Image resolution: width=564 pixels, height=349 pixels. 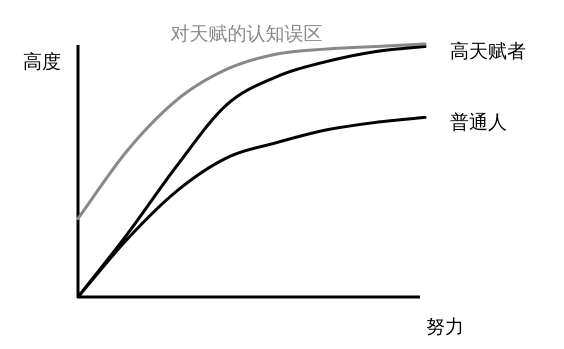 What do you see at coordinates (445, 327) in the screenshot?
I see `x-axis-title: 努力` at bounding box center [445, 327].